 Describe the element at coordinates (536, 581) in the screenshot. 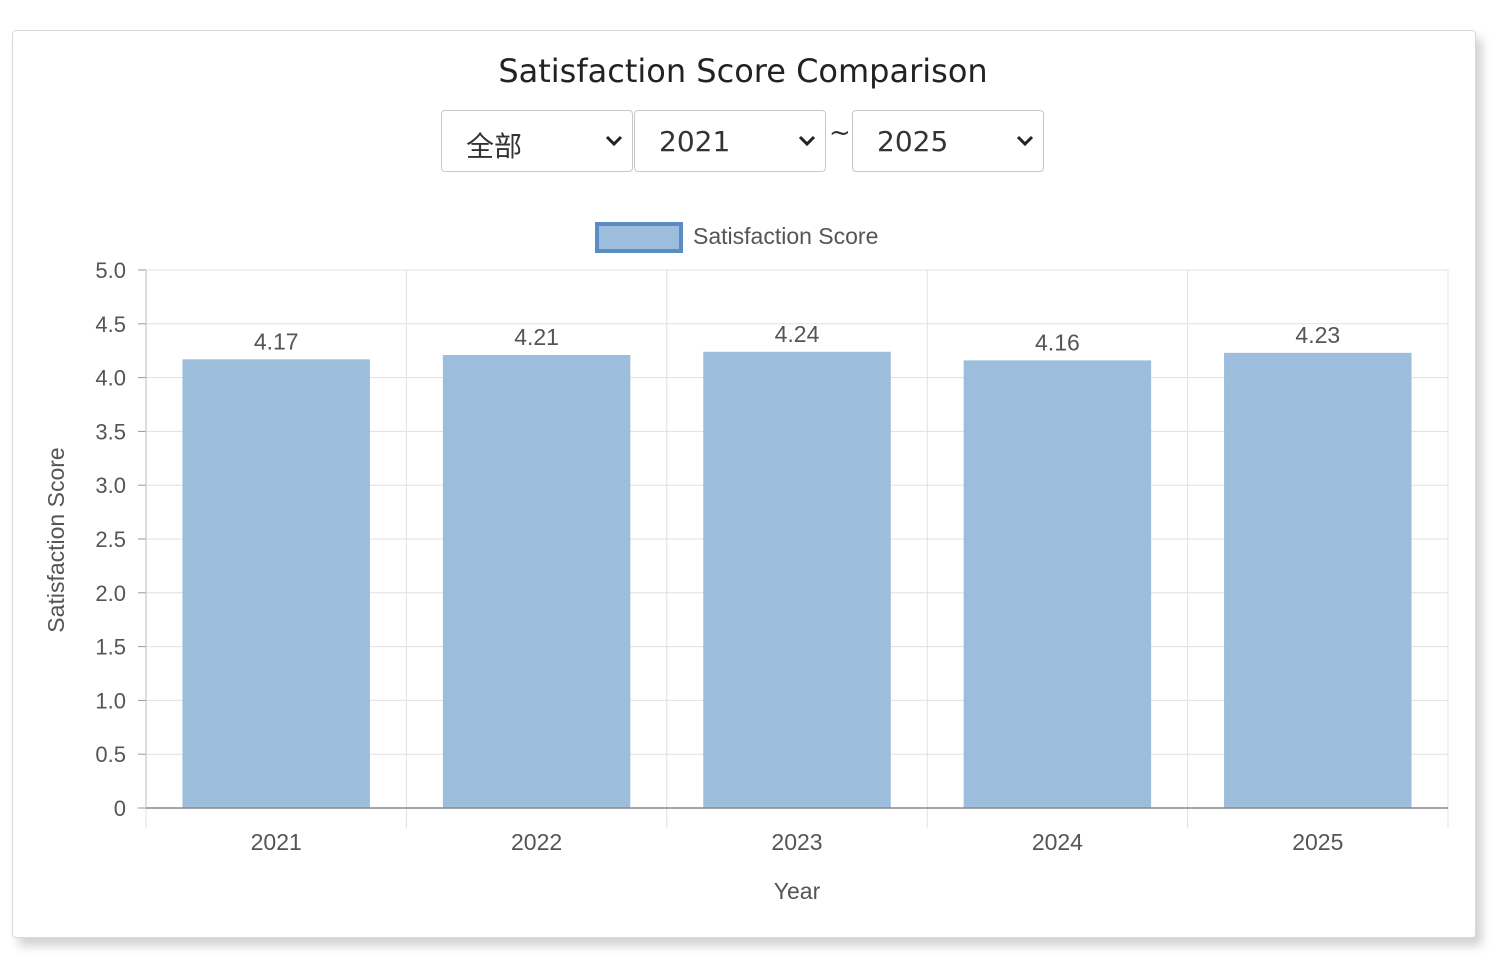

I see `bar-2022` at that location.